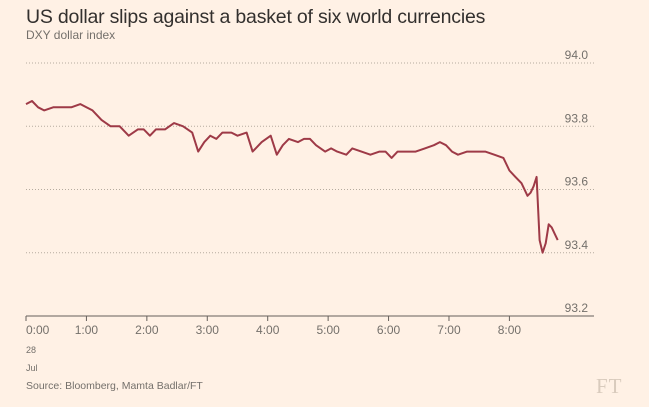 This screenshot has height=407, width=649. I want to click on y-tick-label: 93.8, so click(577, 118).